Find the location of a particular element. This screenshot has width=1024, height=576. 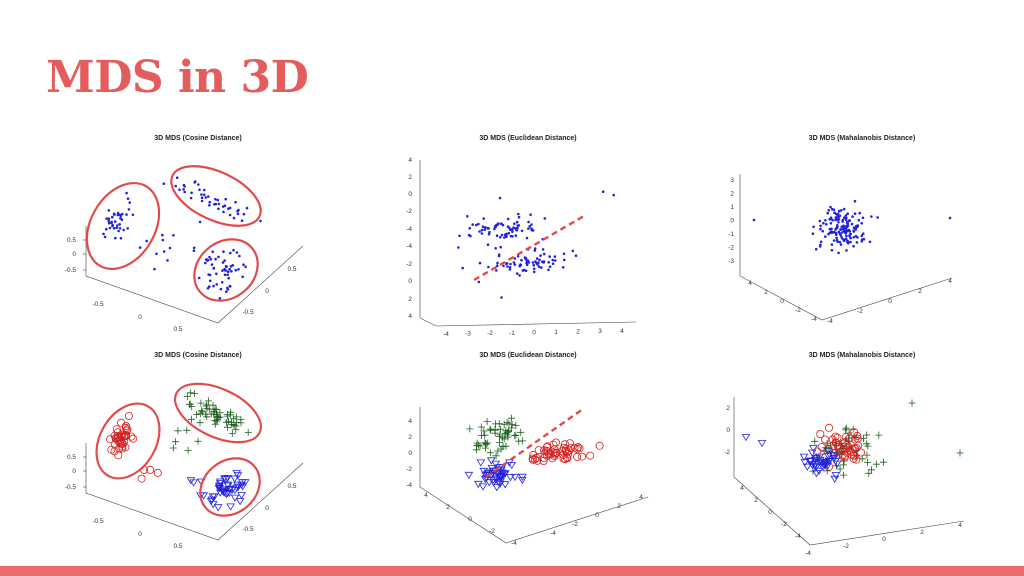

z-tick-label: -2 is located at coordinates (727, 452).